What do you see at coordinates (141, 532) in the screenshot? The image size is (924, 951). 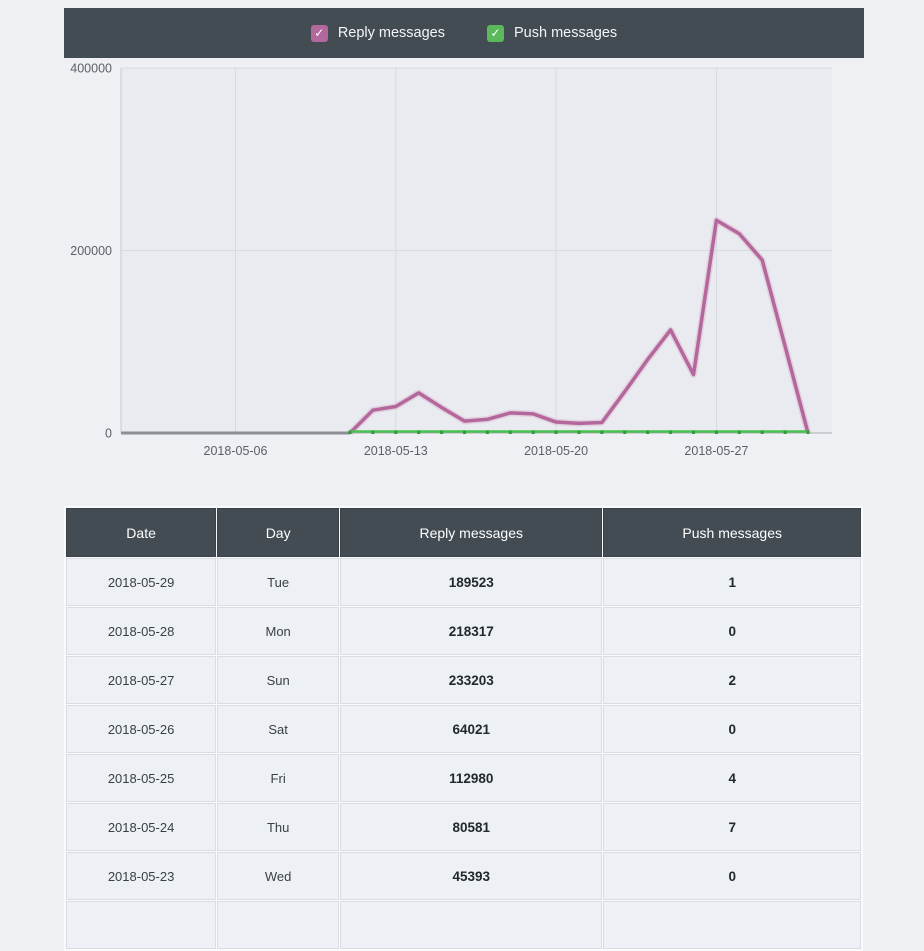 I see `column-header-date: Date` at bounding box center [141, 532].